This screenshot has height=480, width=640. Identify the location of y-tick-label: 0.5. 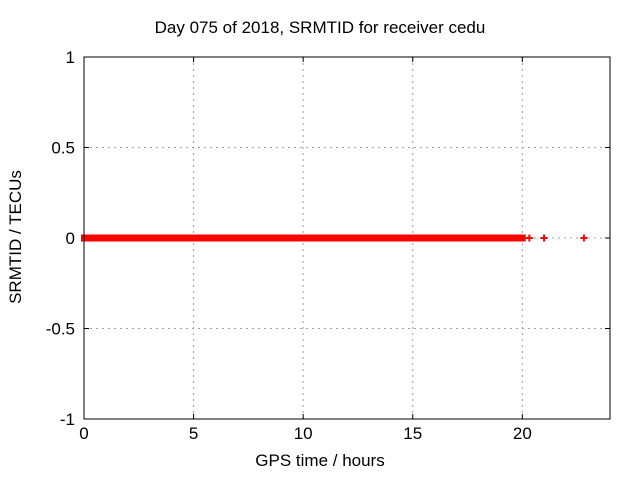
(63, 148).